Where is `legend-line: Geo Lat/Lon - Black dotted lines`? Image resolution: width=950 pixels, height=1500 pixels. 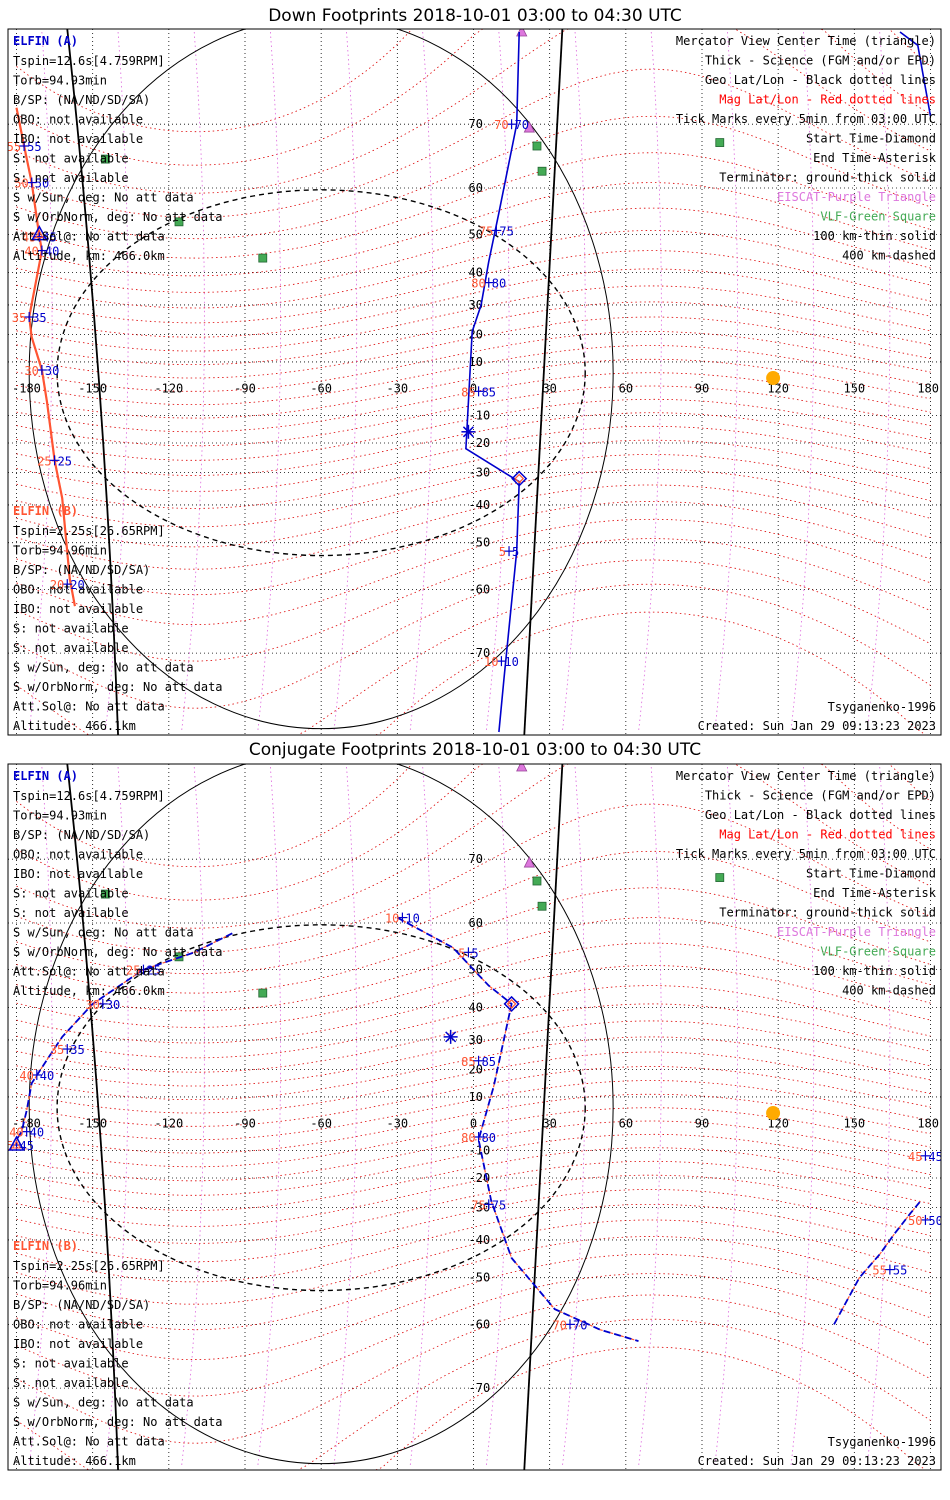 legend-line: Geo Lat/Lon - Black dotted lines is located at coordinates (820, 815).